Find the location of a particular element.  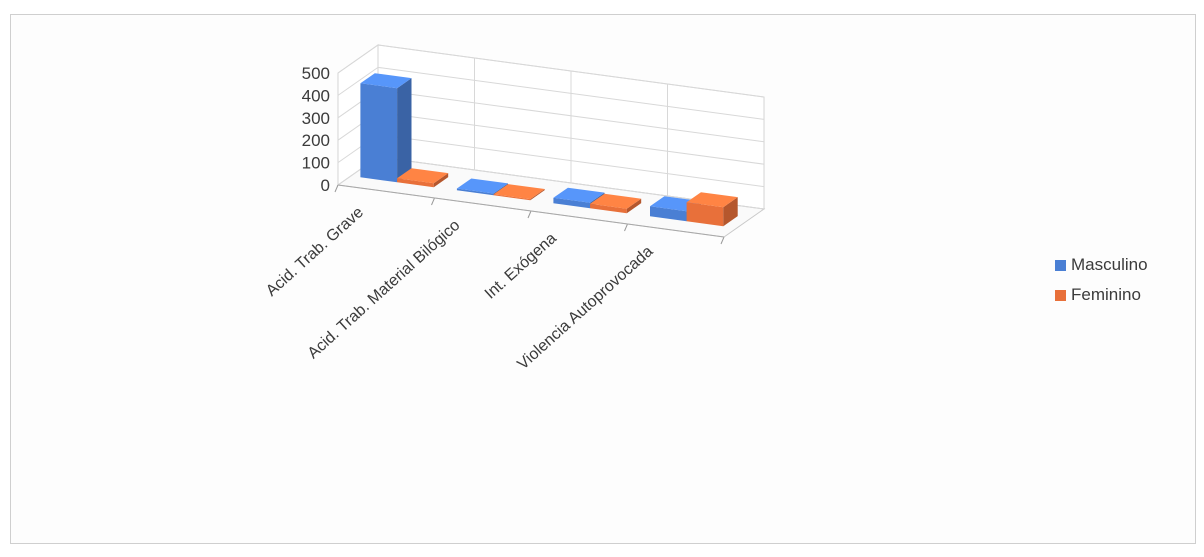

legend-item-masculino: Masculino is located at coordinates (1101, 265).